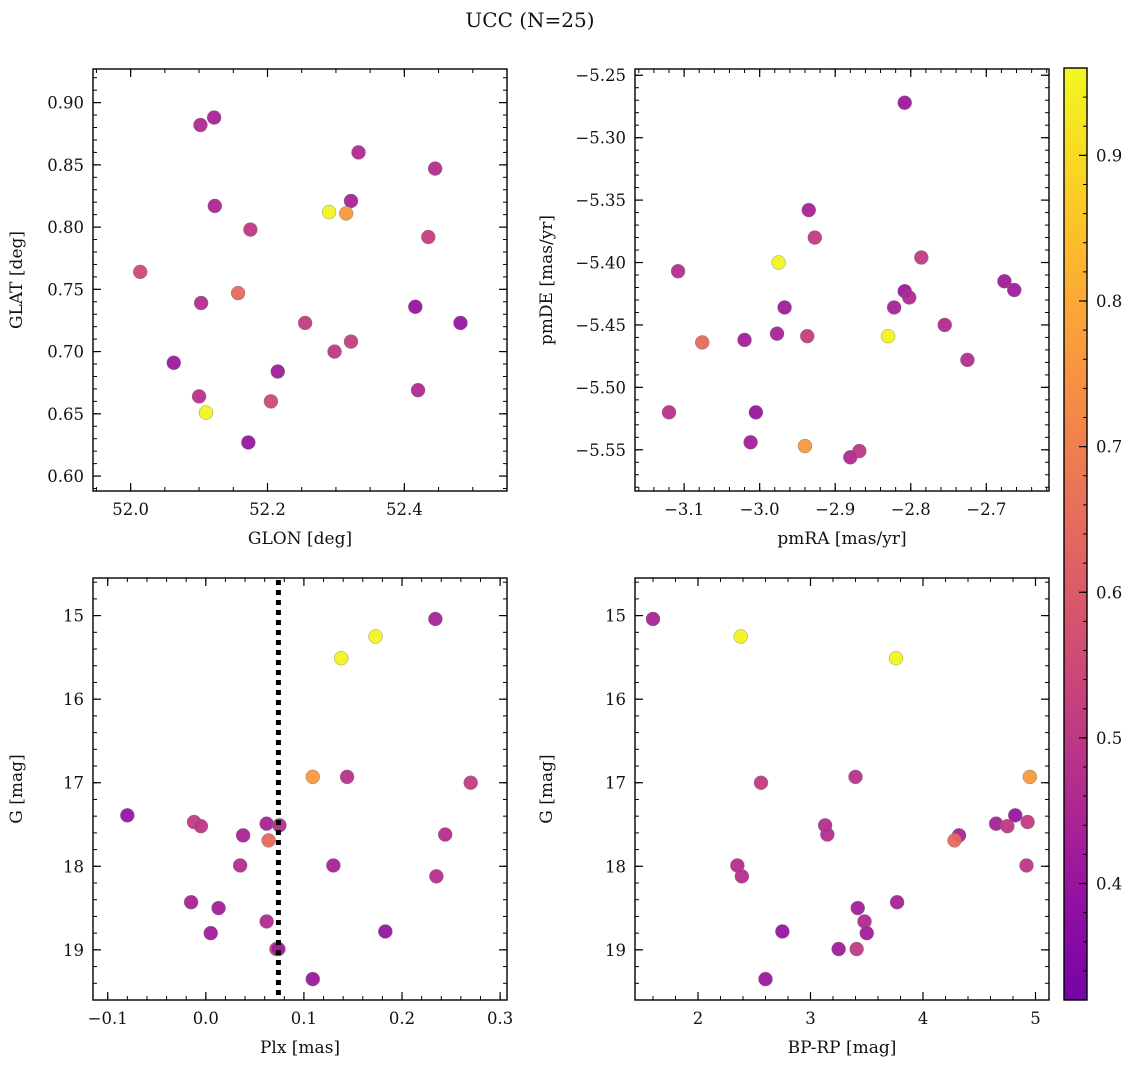  I want to click on x-axis-label: BP-RP [mag], so click(842, 1048).